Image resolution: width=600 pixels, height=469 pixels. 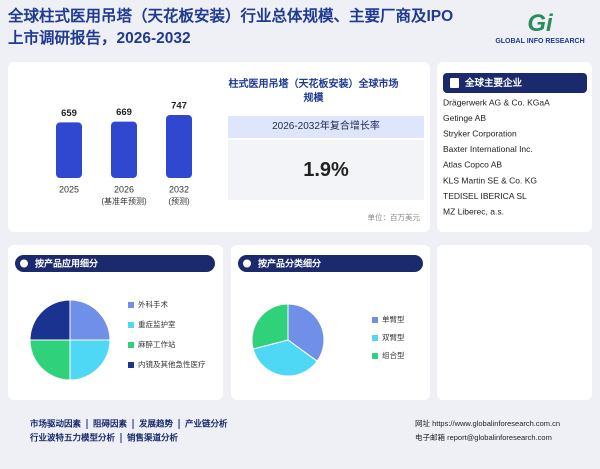 What do you see at coordinates (72, 437) in the screenshot?
I see `footer-link: 行业波特五力模型分析` at bounding box center [72, 437].